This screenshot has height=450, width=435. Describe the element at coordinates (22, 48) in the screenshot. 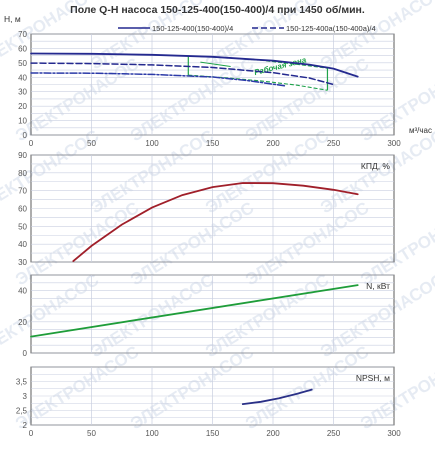

I see `head-ytick-label: 60` at that location.